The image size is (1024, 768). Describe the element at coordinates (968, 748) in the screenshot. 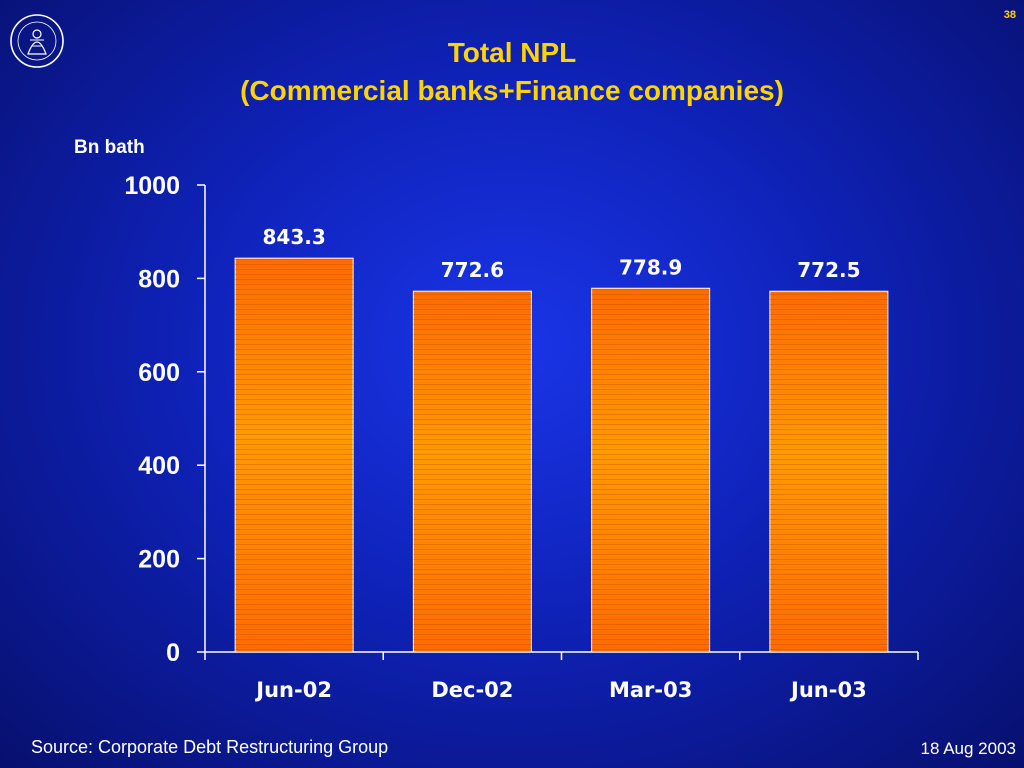

I see `footer-date: 18 Aug 2003` at that location.